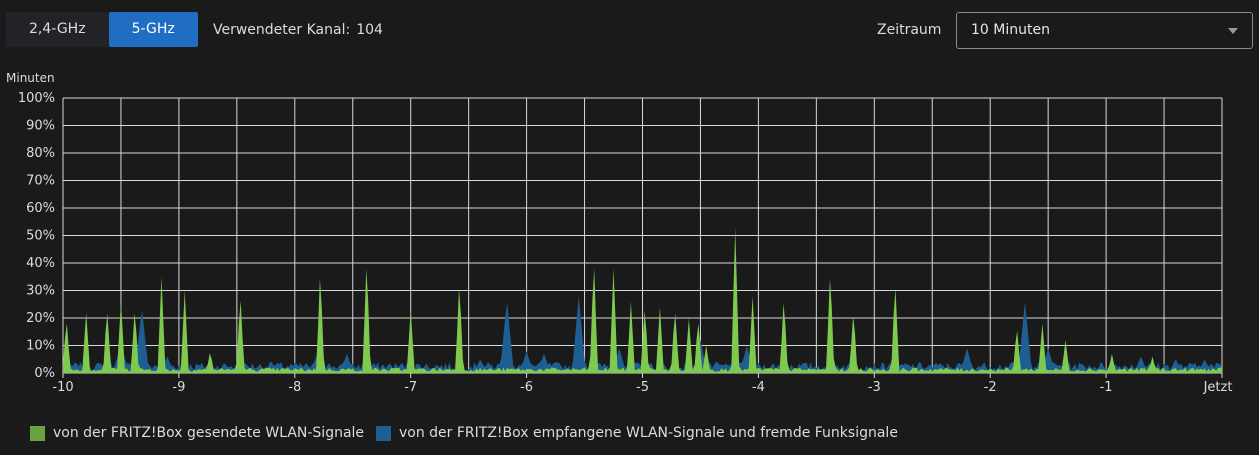  I want to click on channel-label: Verwendeter Kanal:, so click(282, 30).